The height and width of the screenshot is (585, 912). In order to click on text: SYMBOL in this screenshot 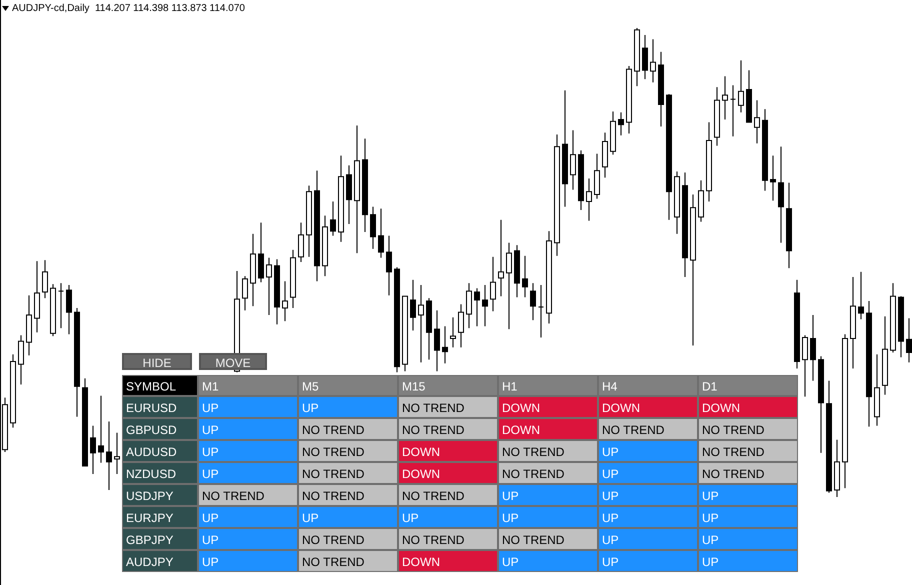, I will do `click(151, 387)`.